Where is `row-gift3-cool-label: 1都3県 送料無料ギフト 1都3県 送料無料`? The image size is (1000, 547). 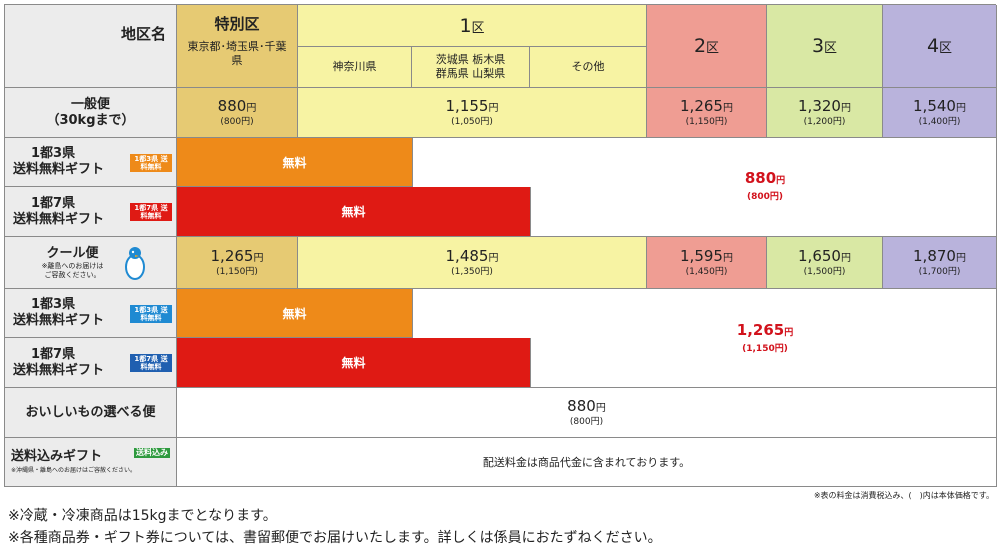
row-gift3-cool-label: 1都3県 送料無料ギフト 1都3県 送料無料 is located at coordinates (91, 313).